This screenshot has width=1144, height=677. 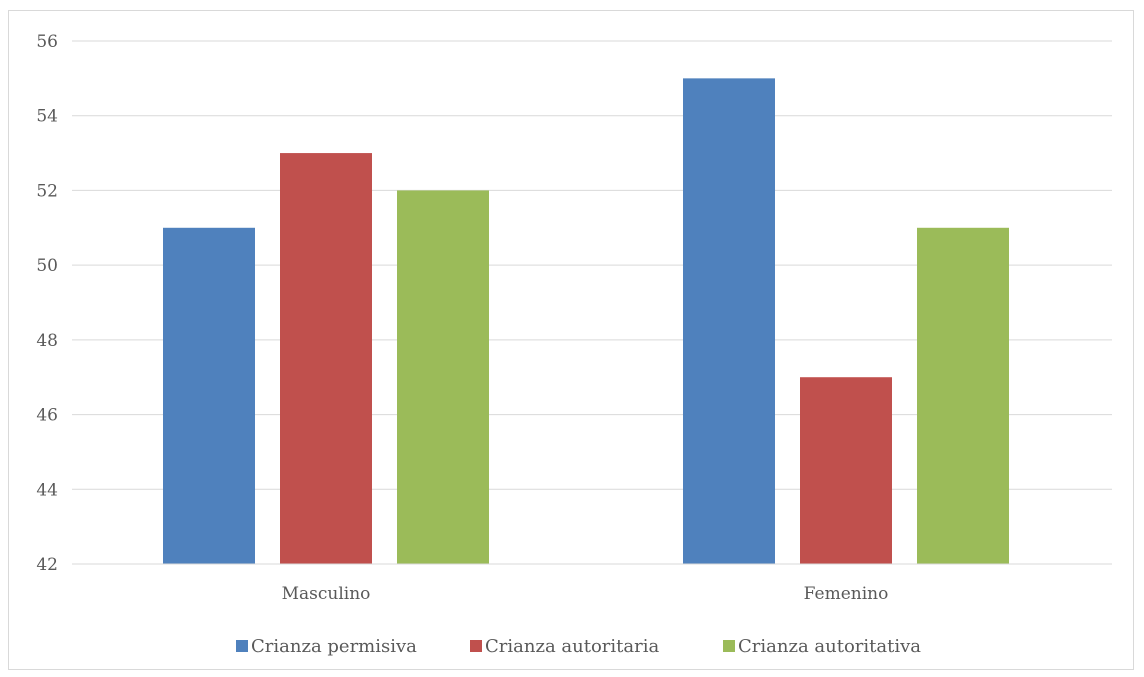 What do you see at coordinates (47, 490) in the screenshot?
I see `y-tick-label-44: 44` at bounding box center [47, 490].